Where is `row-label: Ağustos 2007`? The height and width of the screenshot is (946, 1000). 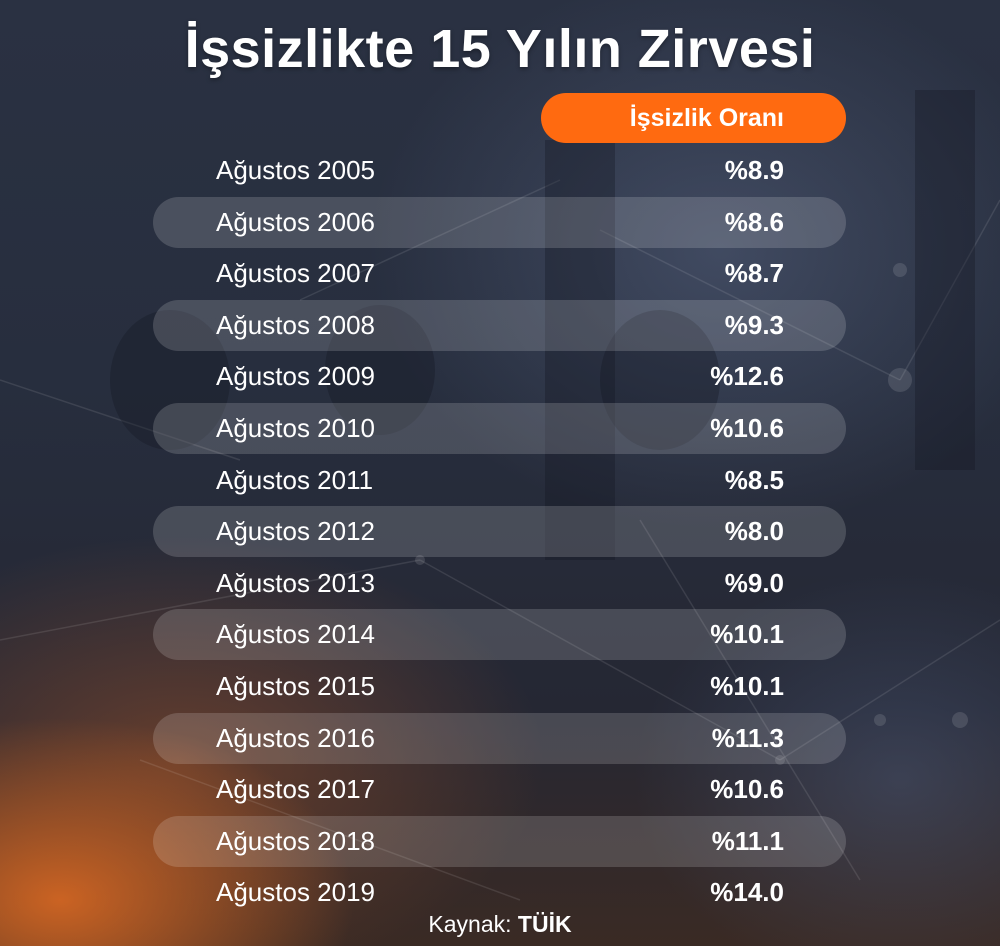
row-label: Ağustos 2007 is located at coordinates (296, 273).